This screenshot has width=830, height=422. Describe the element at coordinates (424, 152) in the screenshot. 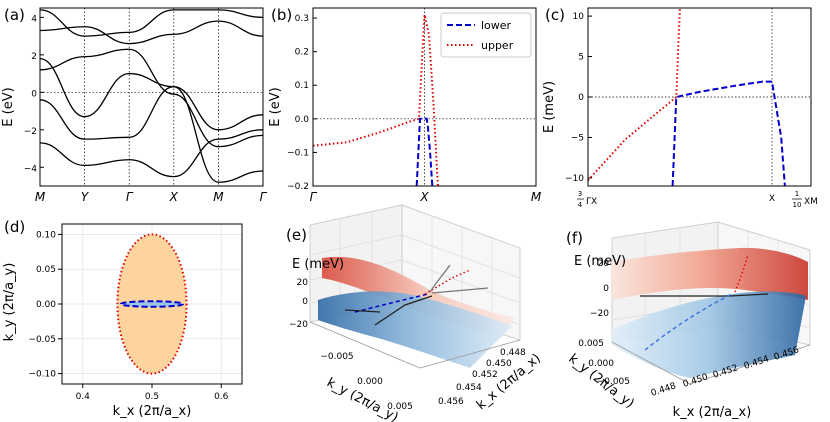

I see `curve-lower` at that location.